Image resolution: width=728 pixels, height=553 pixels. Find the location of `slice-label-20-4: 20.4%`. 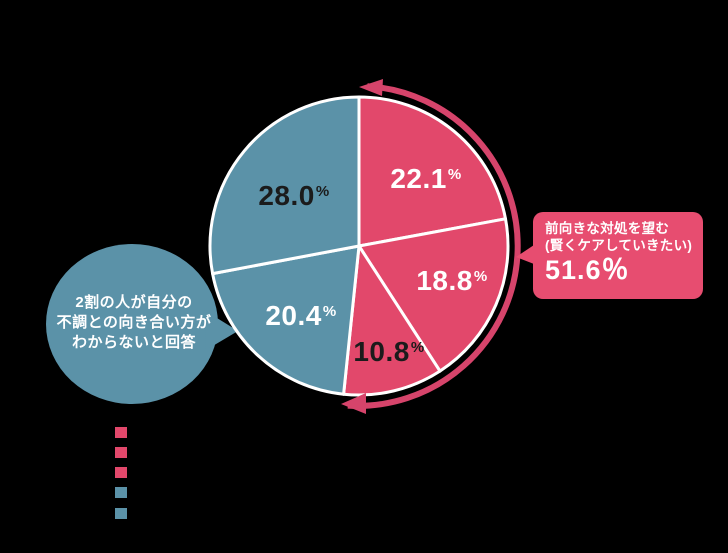

slice-label-20-4: 20.4% is located at coordinates (300, 316).